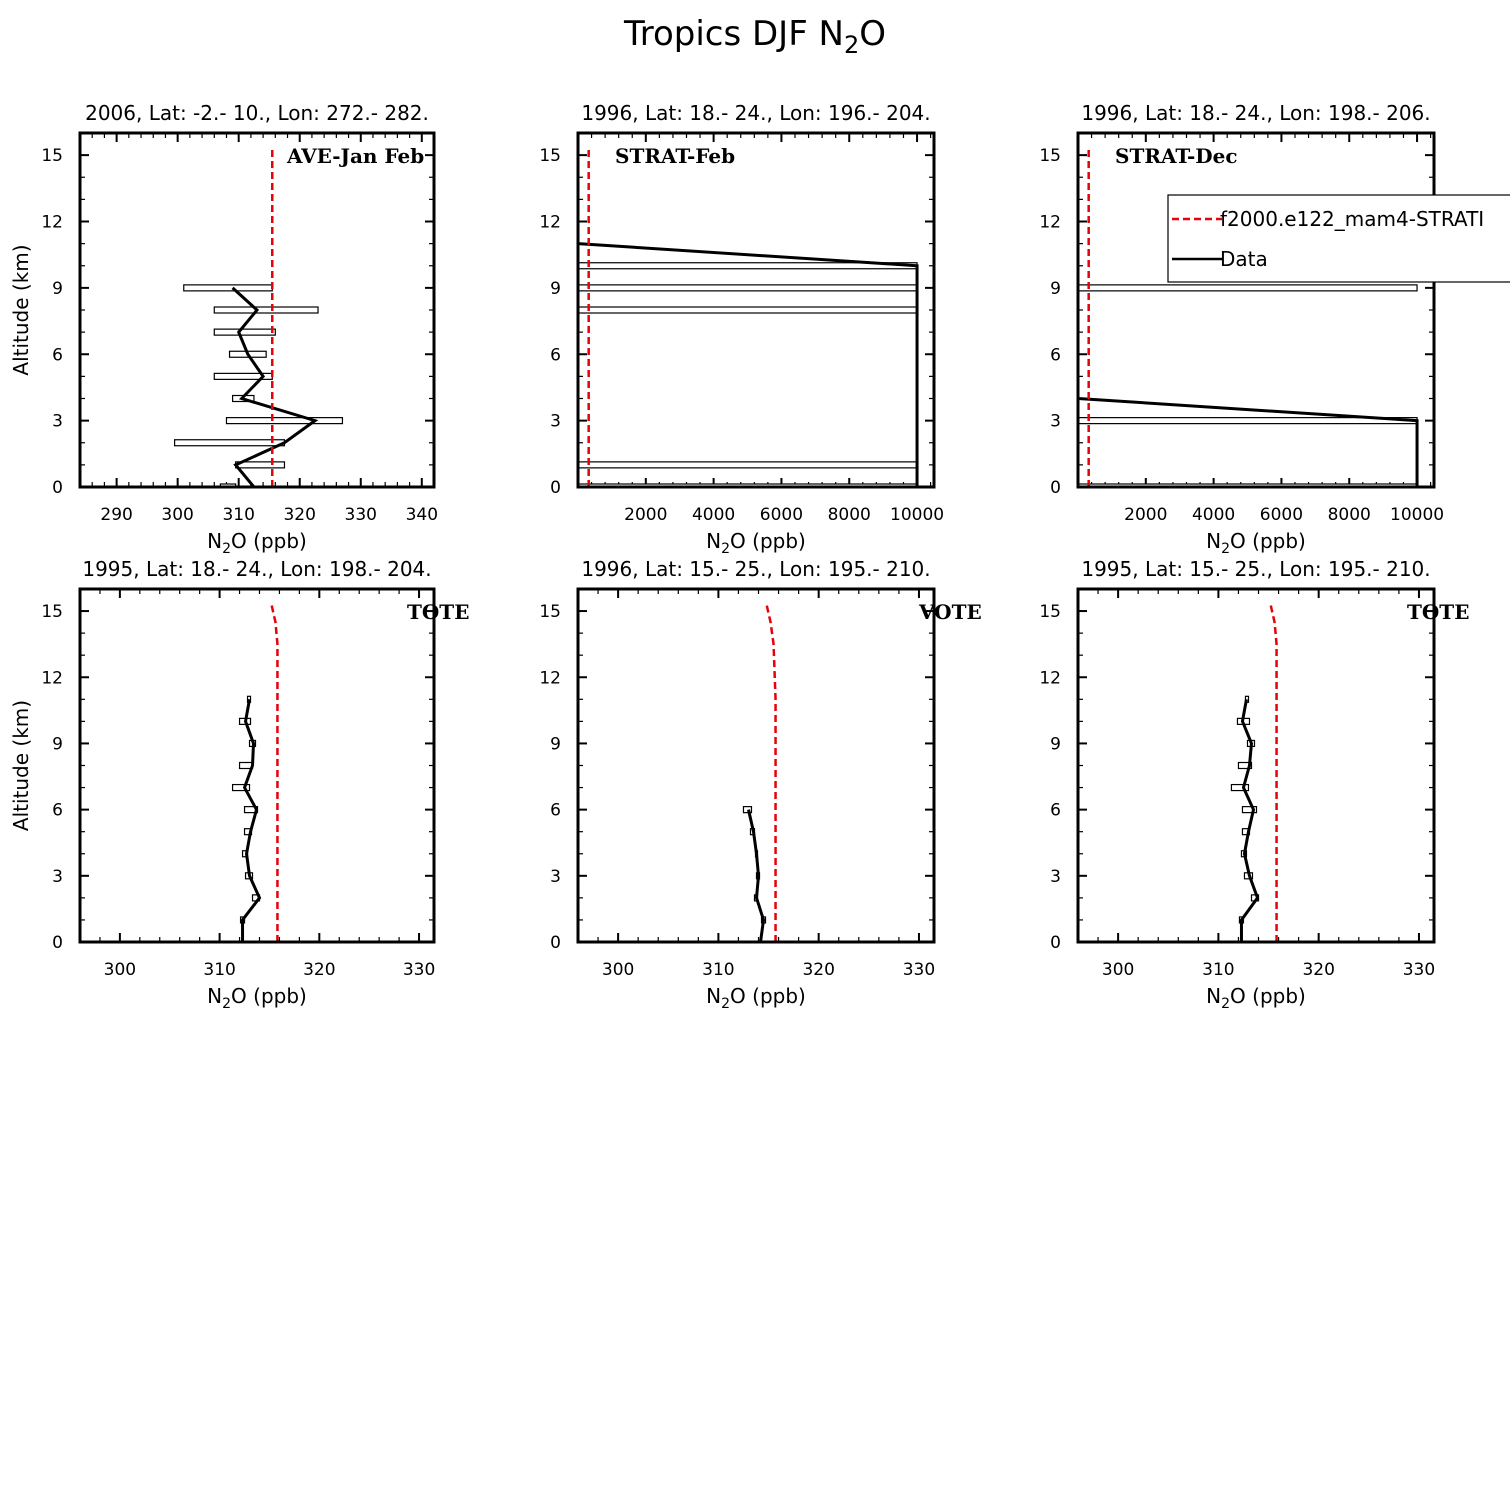  What do you see at coordinates (645, 515) in the screenshot?
I see `x-tick-label: 2000` at bounding box center [645, 515].